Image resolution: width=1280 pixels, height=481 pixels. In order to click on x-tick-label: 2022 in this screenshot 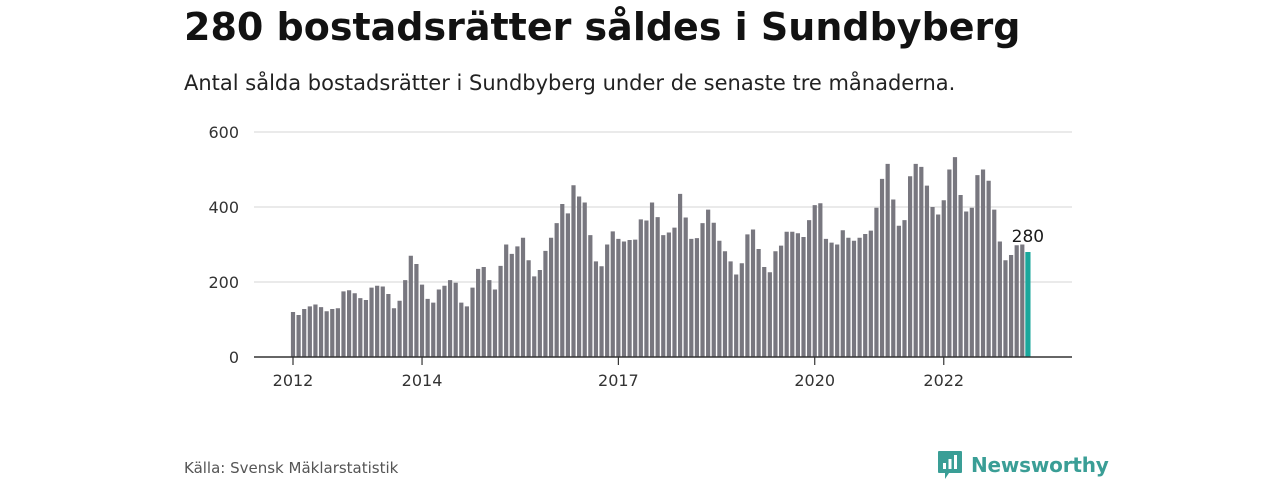, I will do `click(943, 380)`.